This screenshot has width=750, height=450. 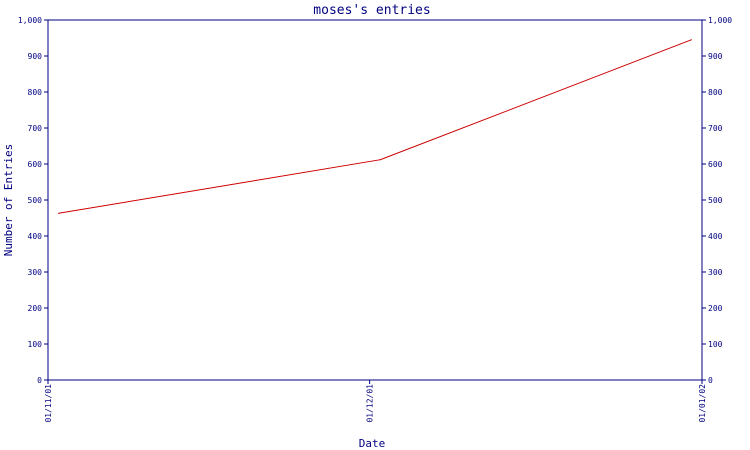 What do you see at coordinates (715, 128) in the screenshot?
I see `y-tick-label-right: 700` at bounding box center [715, 128].